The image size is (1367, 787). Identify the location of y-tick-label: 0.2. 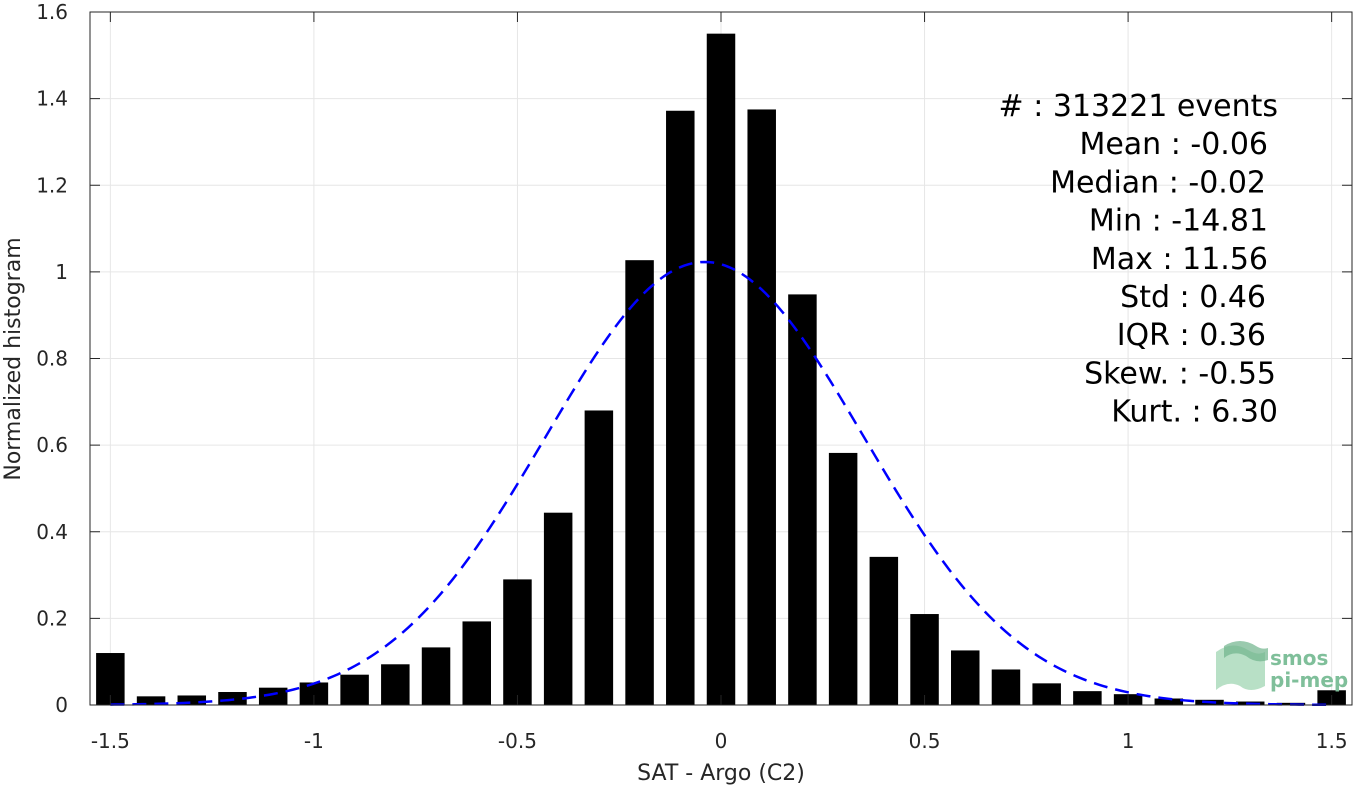
(52, 618).